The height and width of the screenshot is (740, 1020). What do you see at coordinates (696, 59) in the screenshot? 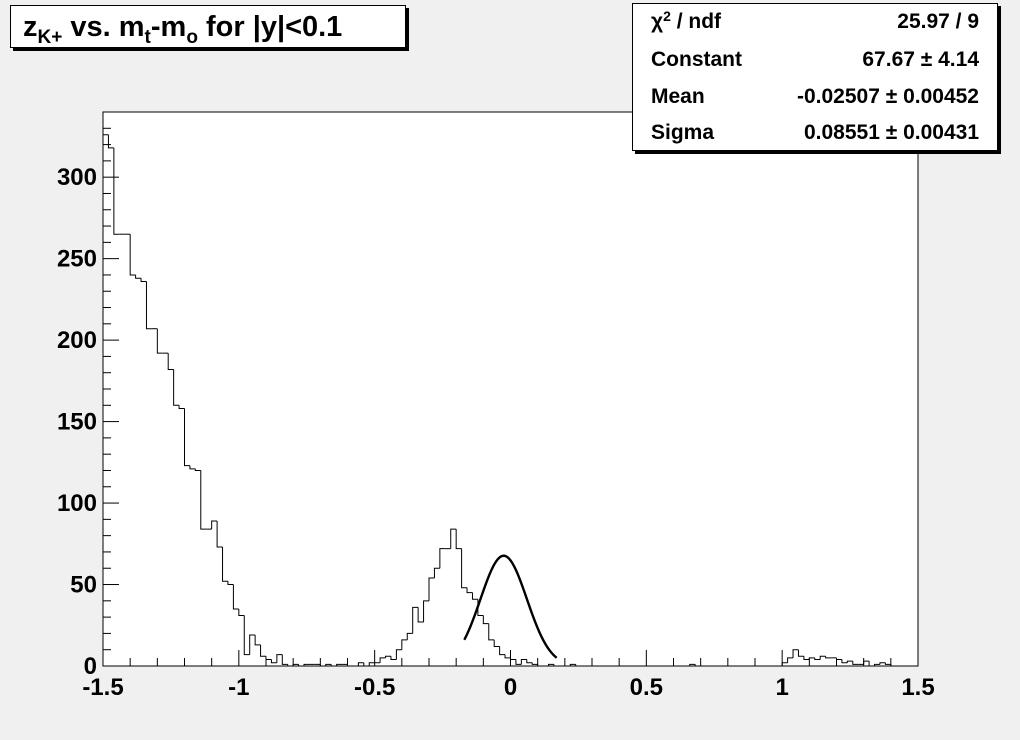
I see `constant-label: Constant` at bounding box center [696, 59].